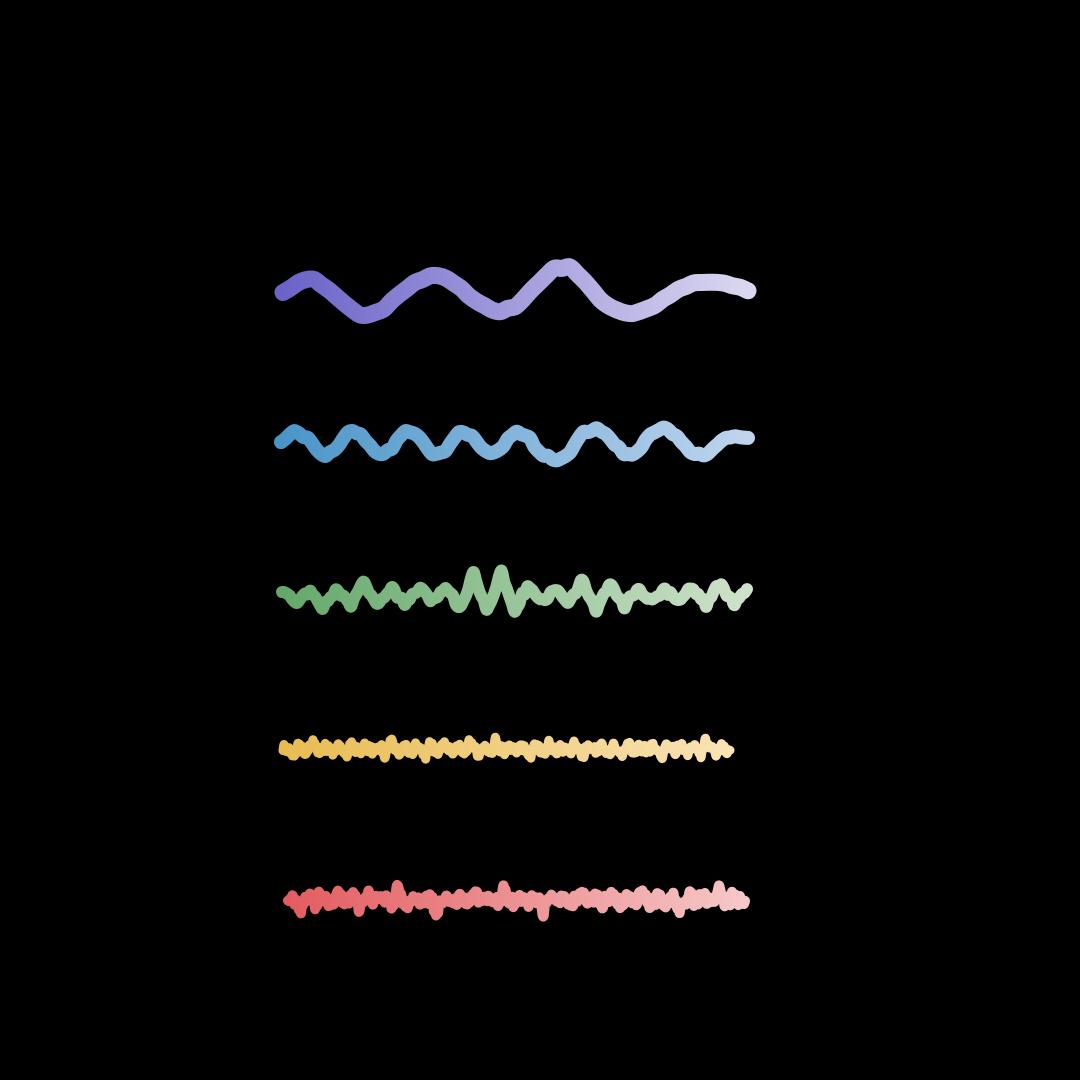 Image resolution: width=1080 pixels, height=1080 pixels. I want to click on wave-5-coral-red, so click(516, 900).